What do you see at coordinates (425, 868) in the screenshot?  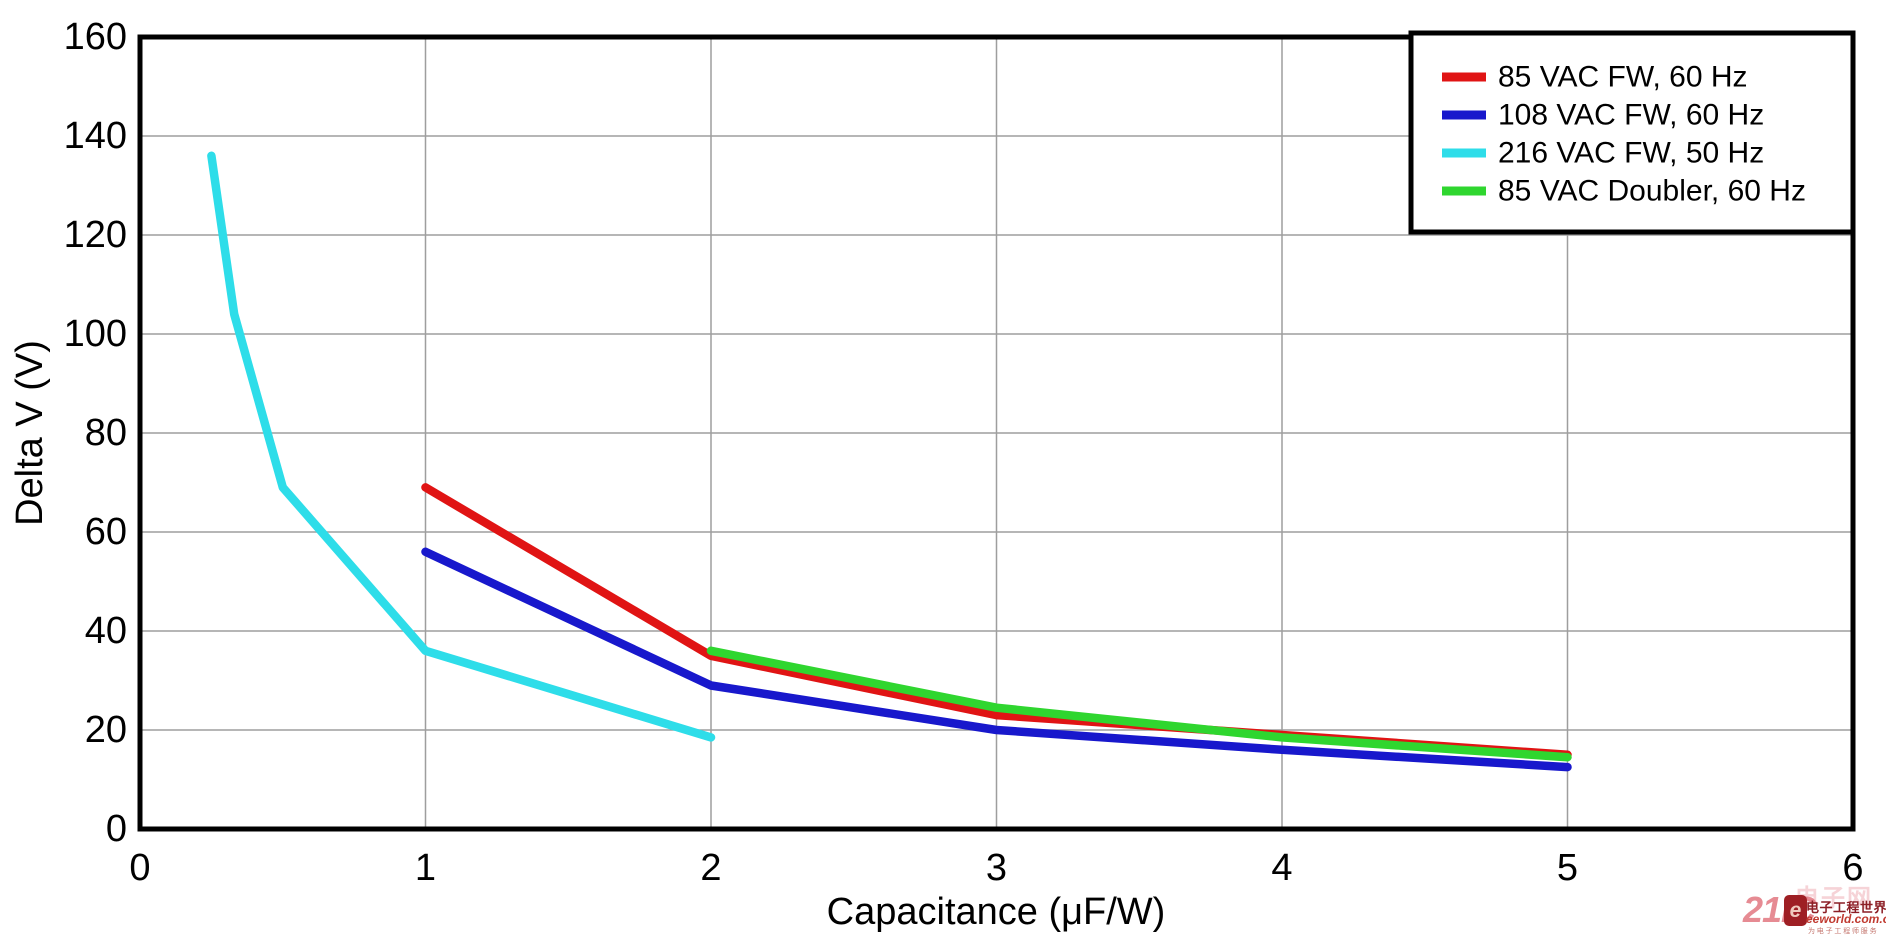 I see `x-tick-label-1: 1` at bounding box center [425, 868].